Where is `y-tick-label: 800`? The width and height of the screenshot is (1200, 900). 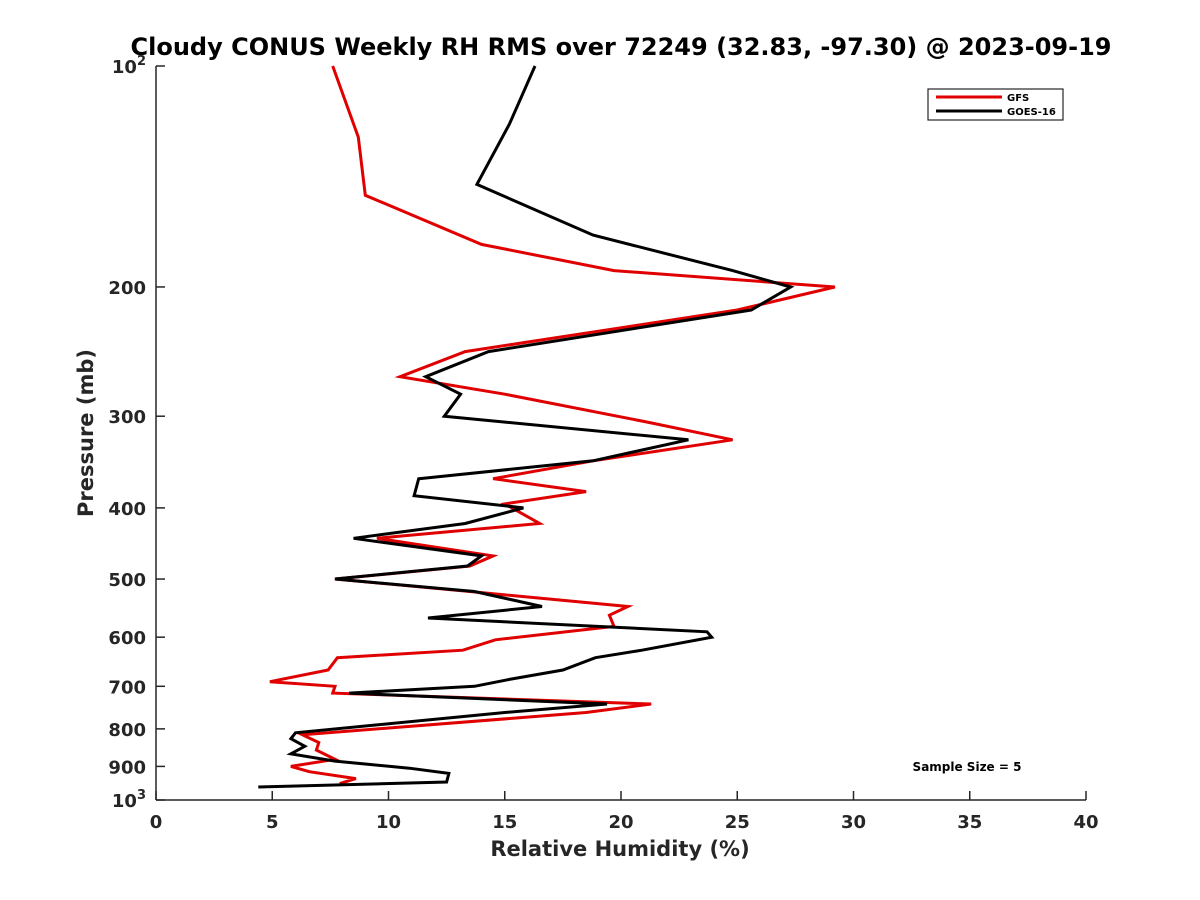
y-tick-label: 800 is located at coordinates (127, 730).